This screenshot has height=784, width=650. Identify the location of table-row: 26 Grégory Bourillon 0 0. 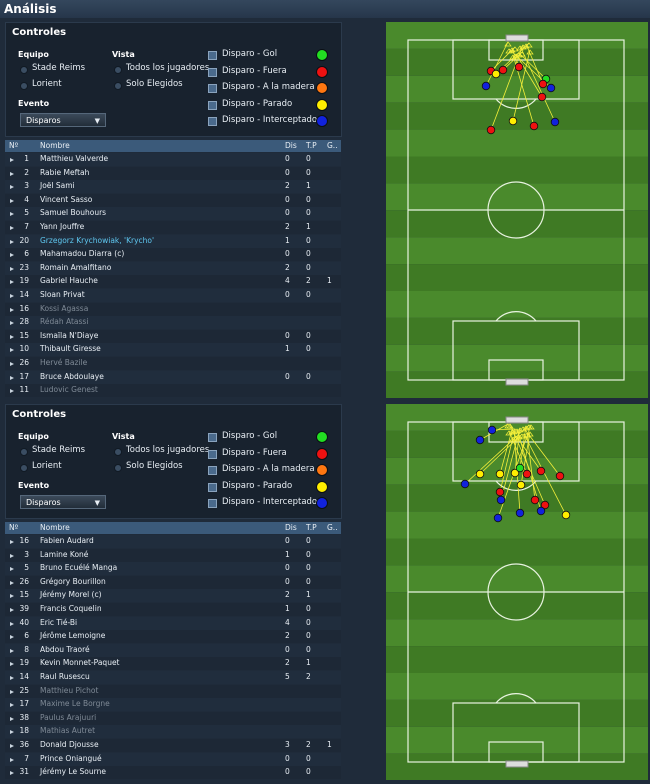
(173, 582).